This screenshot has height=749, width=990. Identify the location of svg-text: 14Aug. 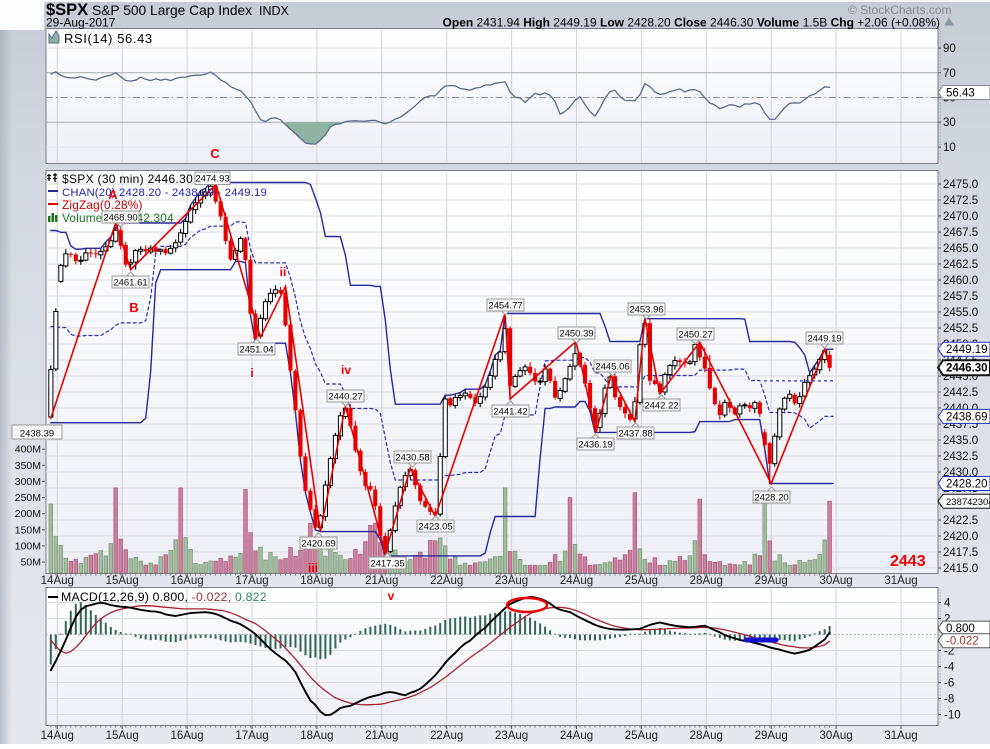
(57, 581).